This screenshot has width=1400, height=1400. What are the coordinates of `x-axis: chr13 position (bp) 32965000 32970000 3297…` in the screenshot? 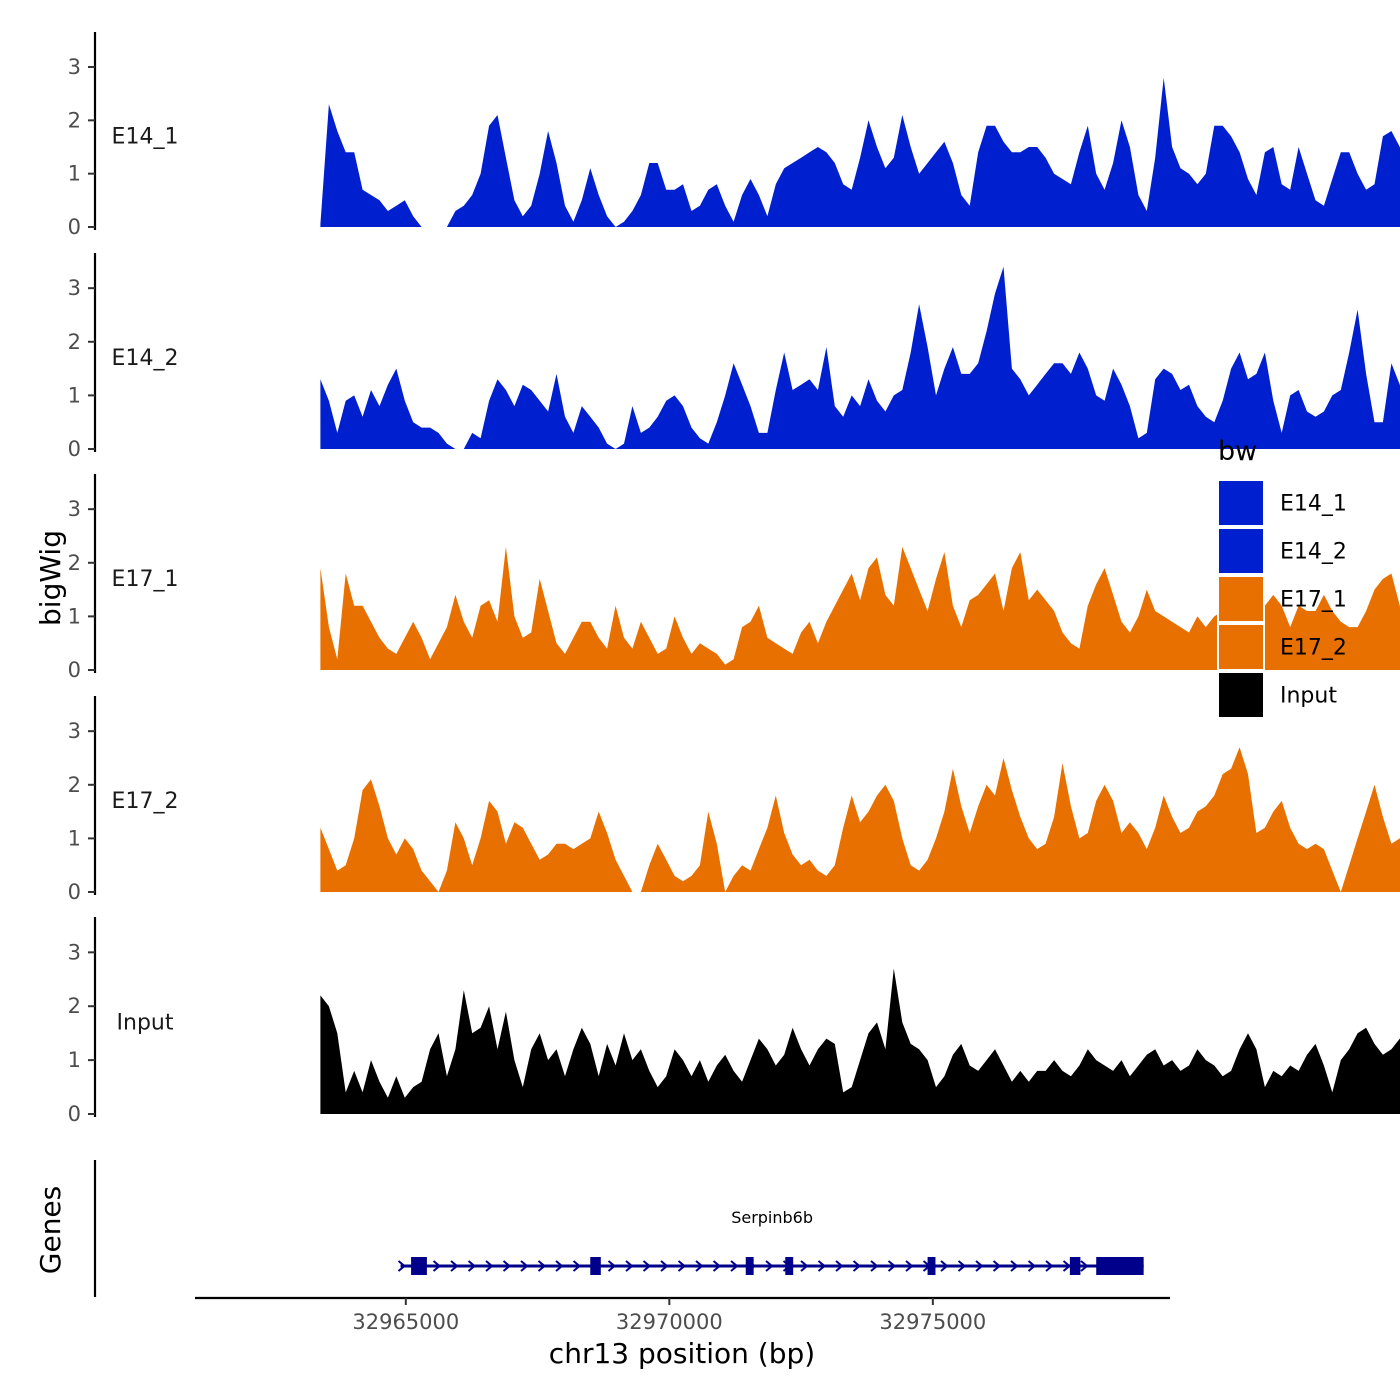 It's located at (682, 1333).